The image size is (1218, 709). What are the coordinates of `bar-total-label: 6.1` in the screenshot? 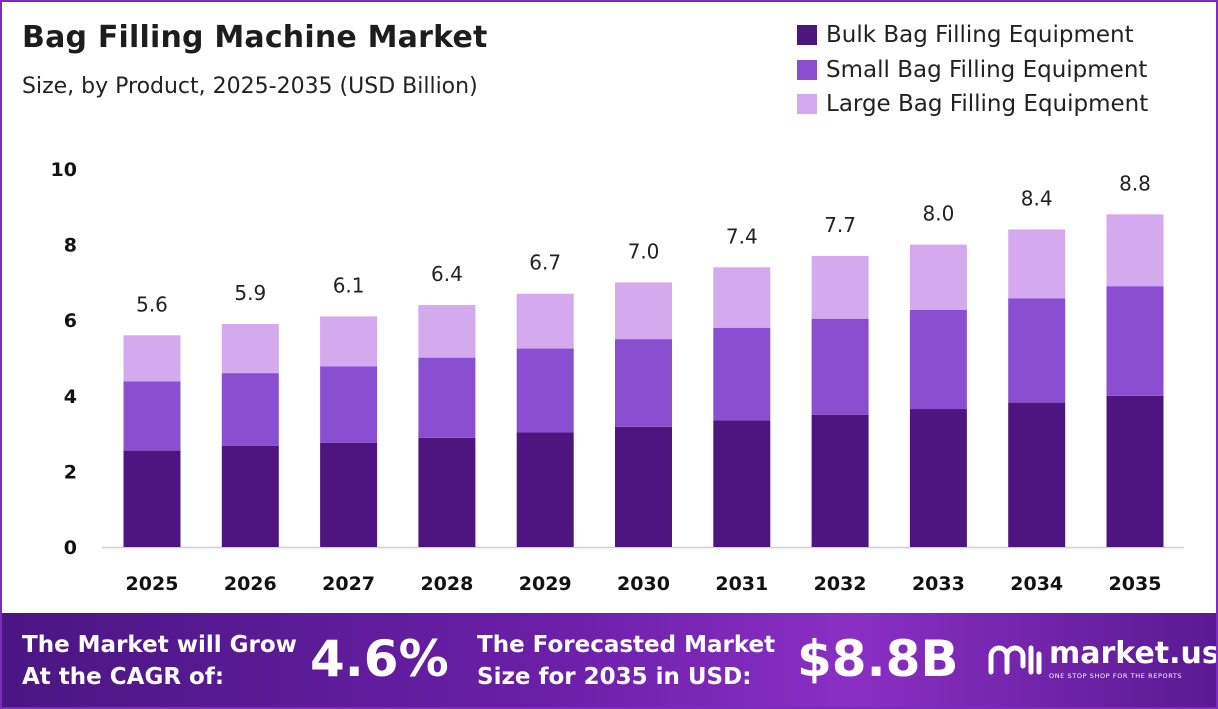 It's located at (349, 285).